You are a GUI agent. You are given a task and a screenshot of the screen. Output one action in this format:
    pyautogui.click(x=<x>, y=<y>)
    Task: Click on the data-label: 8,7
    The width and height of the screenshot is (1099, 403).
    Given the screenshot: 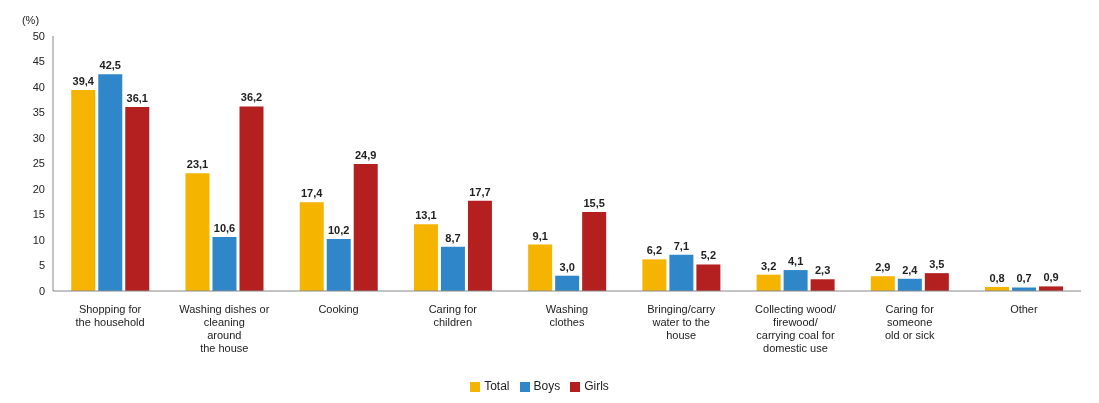 What is the action you would take?
    pyautogui.click(x=453, y=237)
    